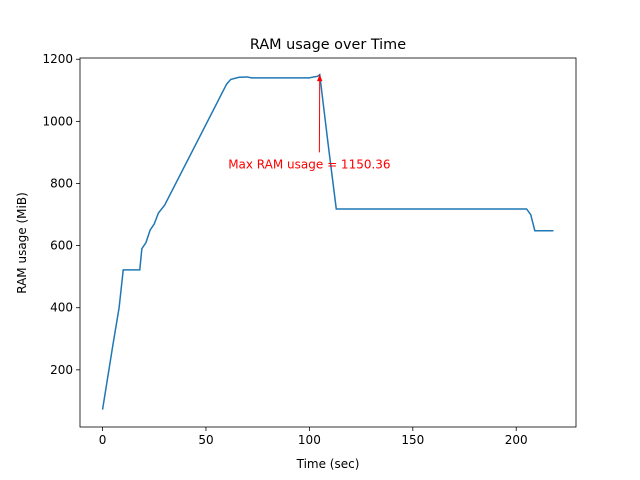  What do you see at coordinates (328, 45) in the screenshot?
I see `chart-title: RAM usage over Time` at bounding box center [328, 45].